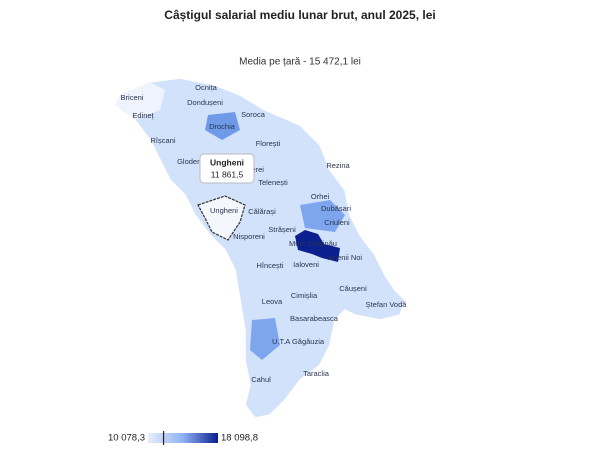  What do you see at coordinates (205, 102) in the screenshot?
I see `region-label: Dondușeni` at bounding box center [205, 102].